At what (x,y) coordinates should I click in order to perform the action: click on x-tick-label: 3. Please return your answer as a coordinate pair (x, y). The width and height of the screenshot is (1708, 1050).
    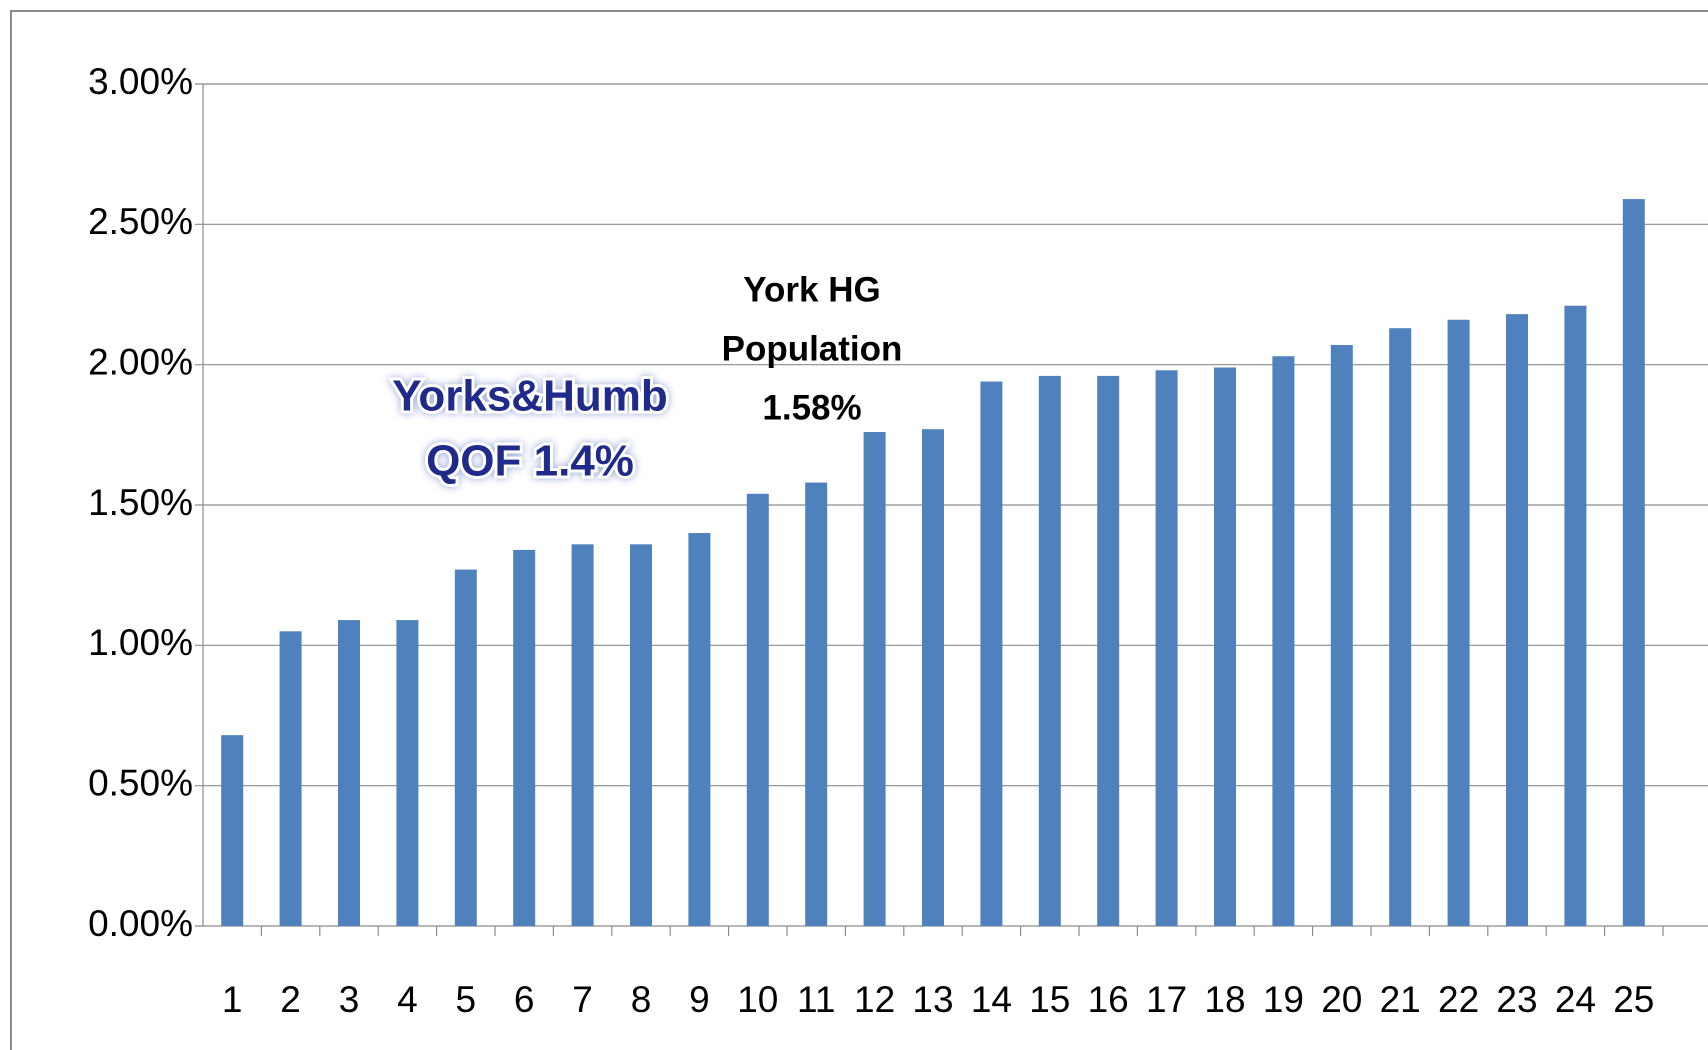
    Looking at the image, I should click on (349, 999).